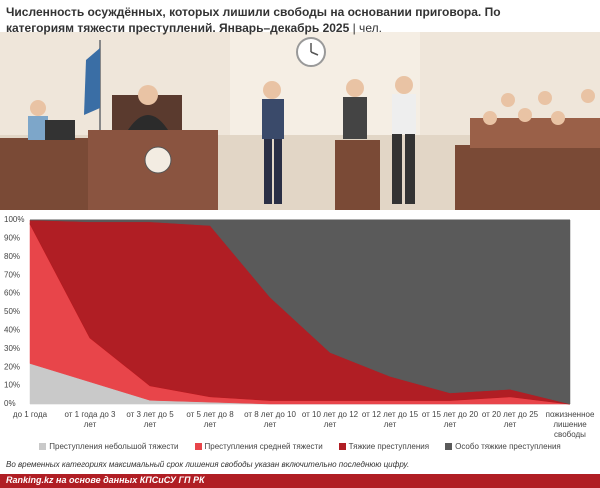 This screenshot has width=600, height=488. I want to click on x-tick-label: от 10 лет до 12 лет, so click(330, 419).